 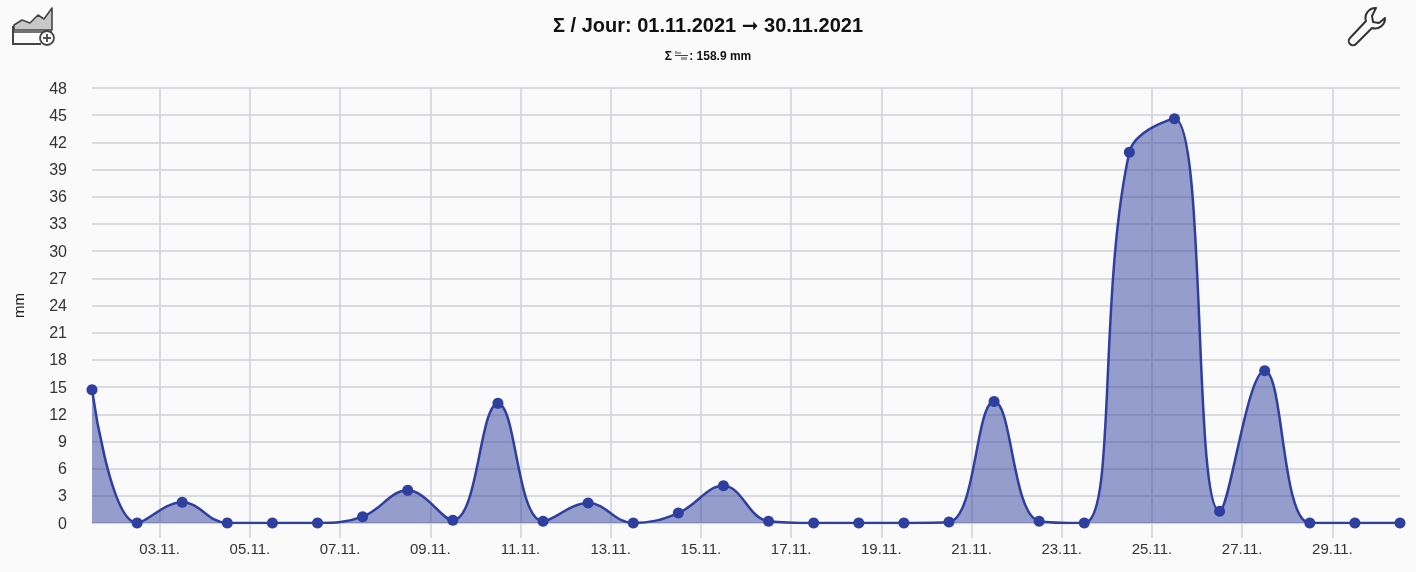 I want to click on y-tick-label: 30, so click(x=58, y=251).